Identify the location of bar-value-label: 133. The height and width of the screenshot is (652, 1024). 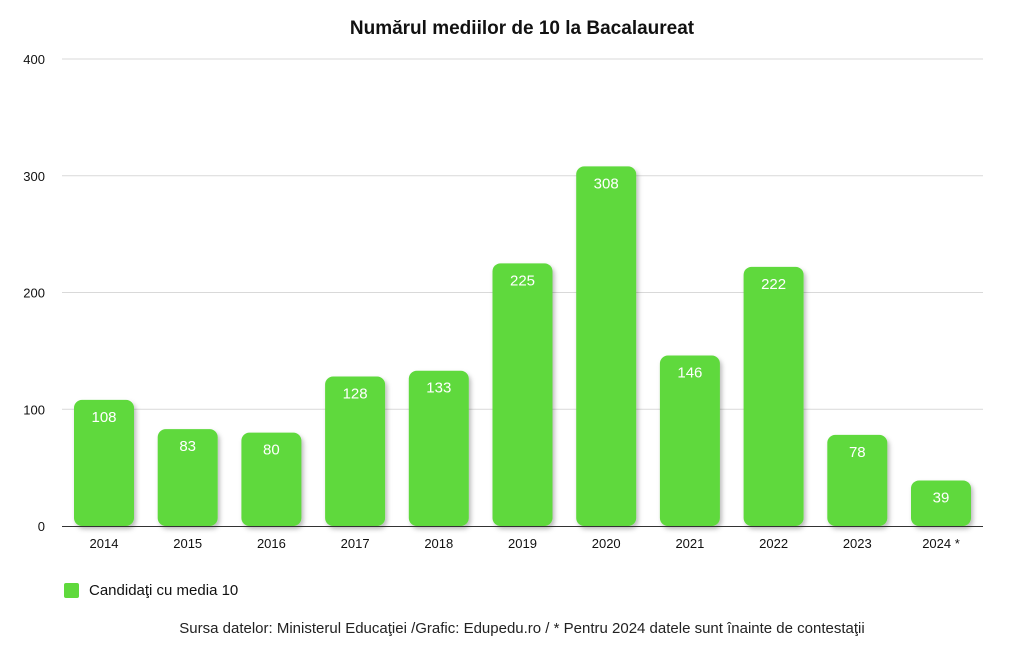
(438, 388).